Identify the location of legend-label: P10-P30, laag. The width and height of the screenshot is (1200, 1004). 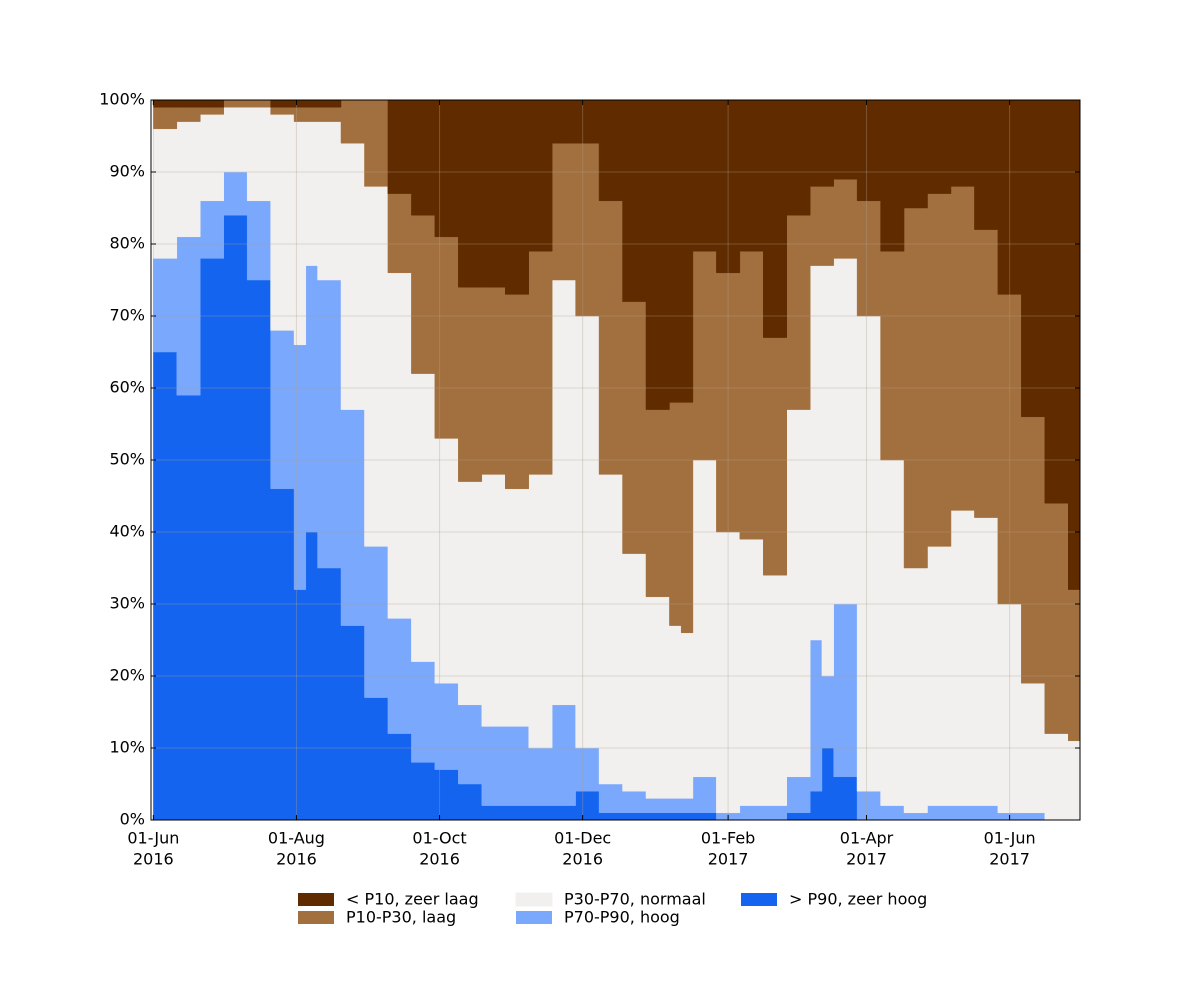
(401, 917).